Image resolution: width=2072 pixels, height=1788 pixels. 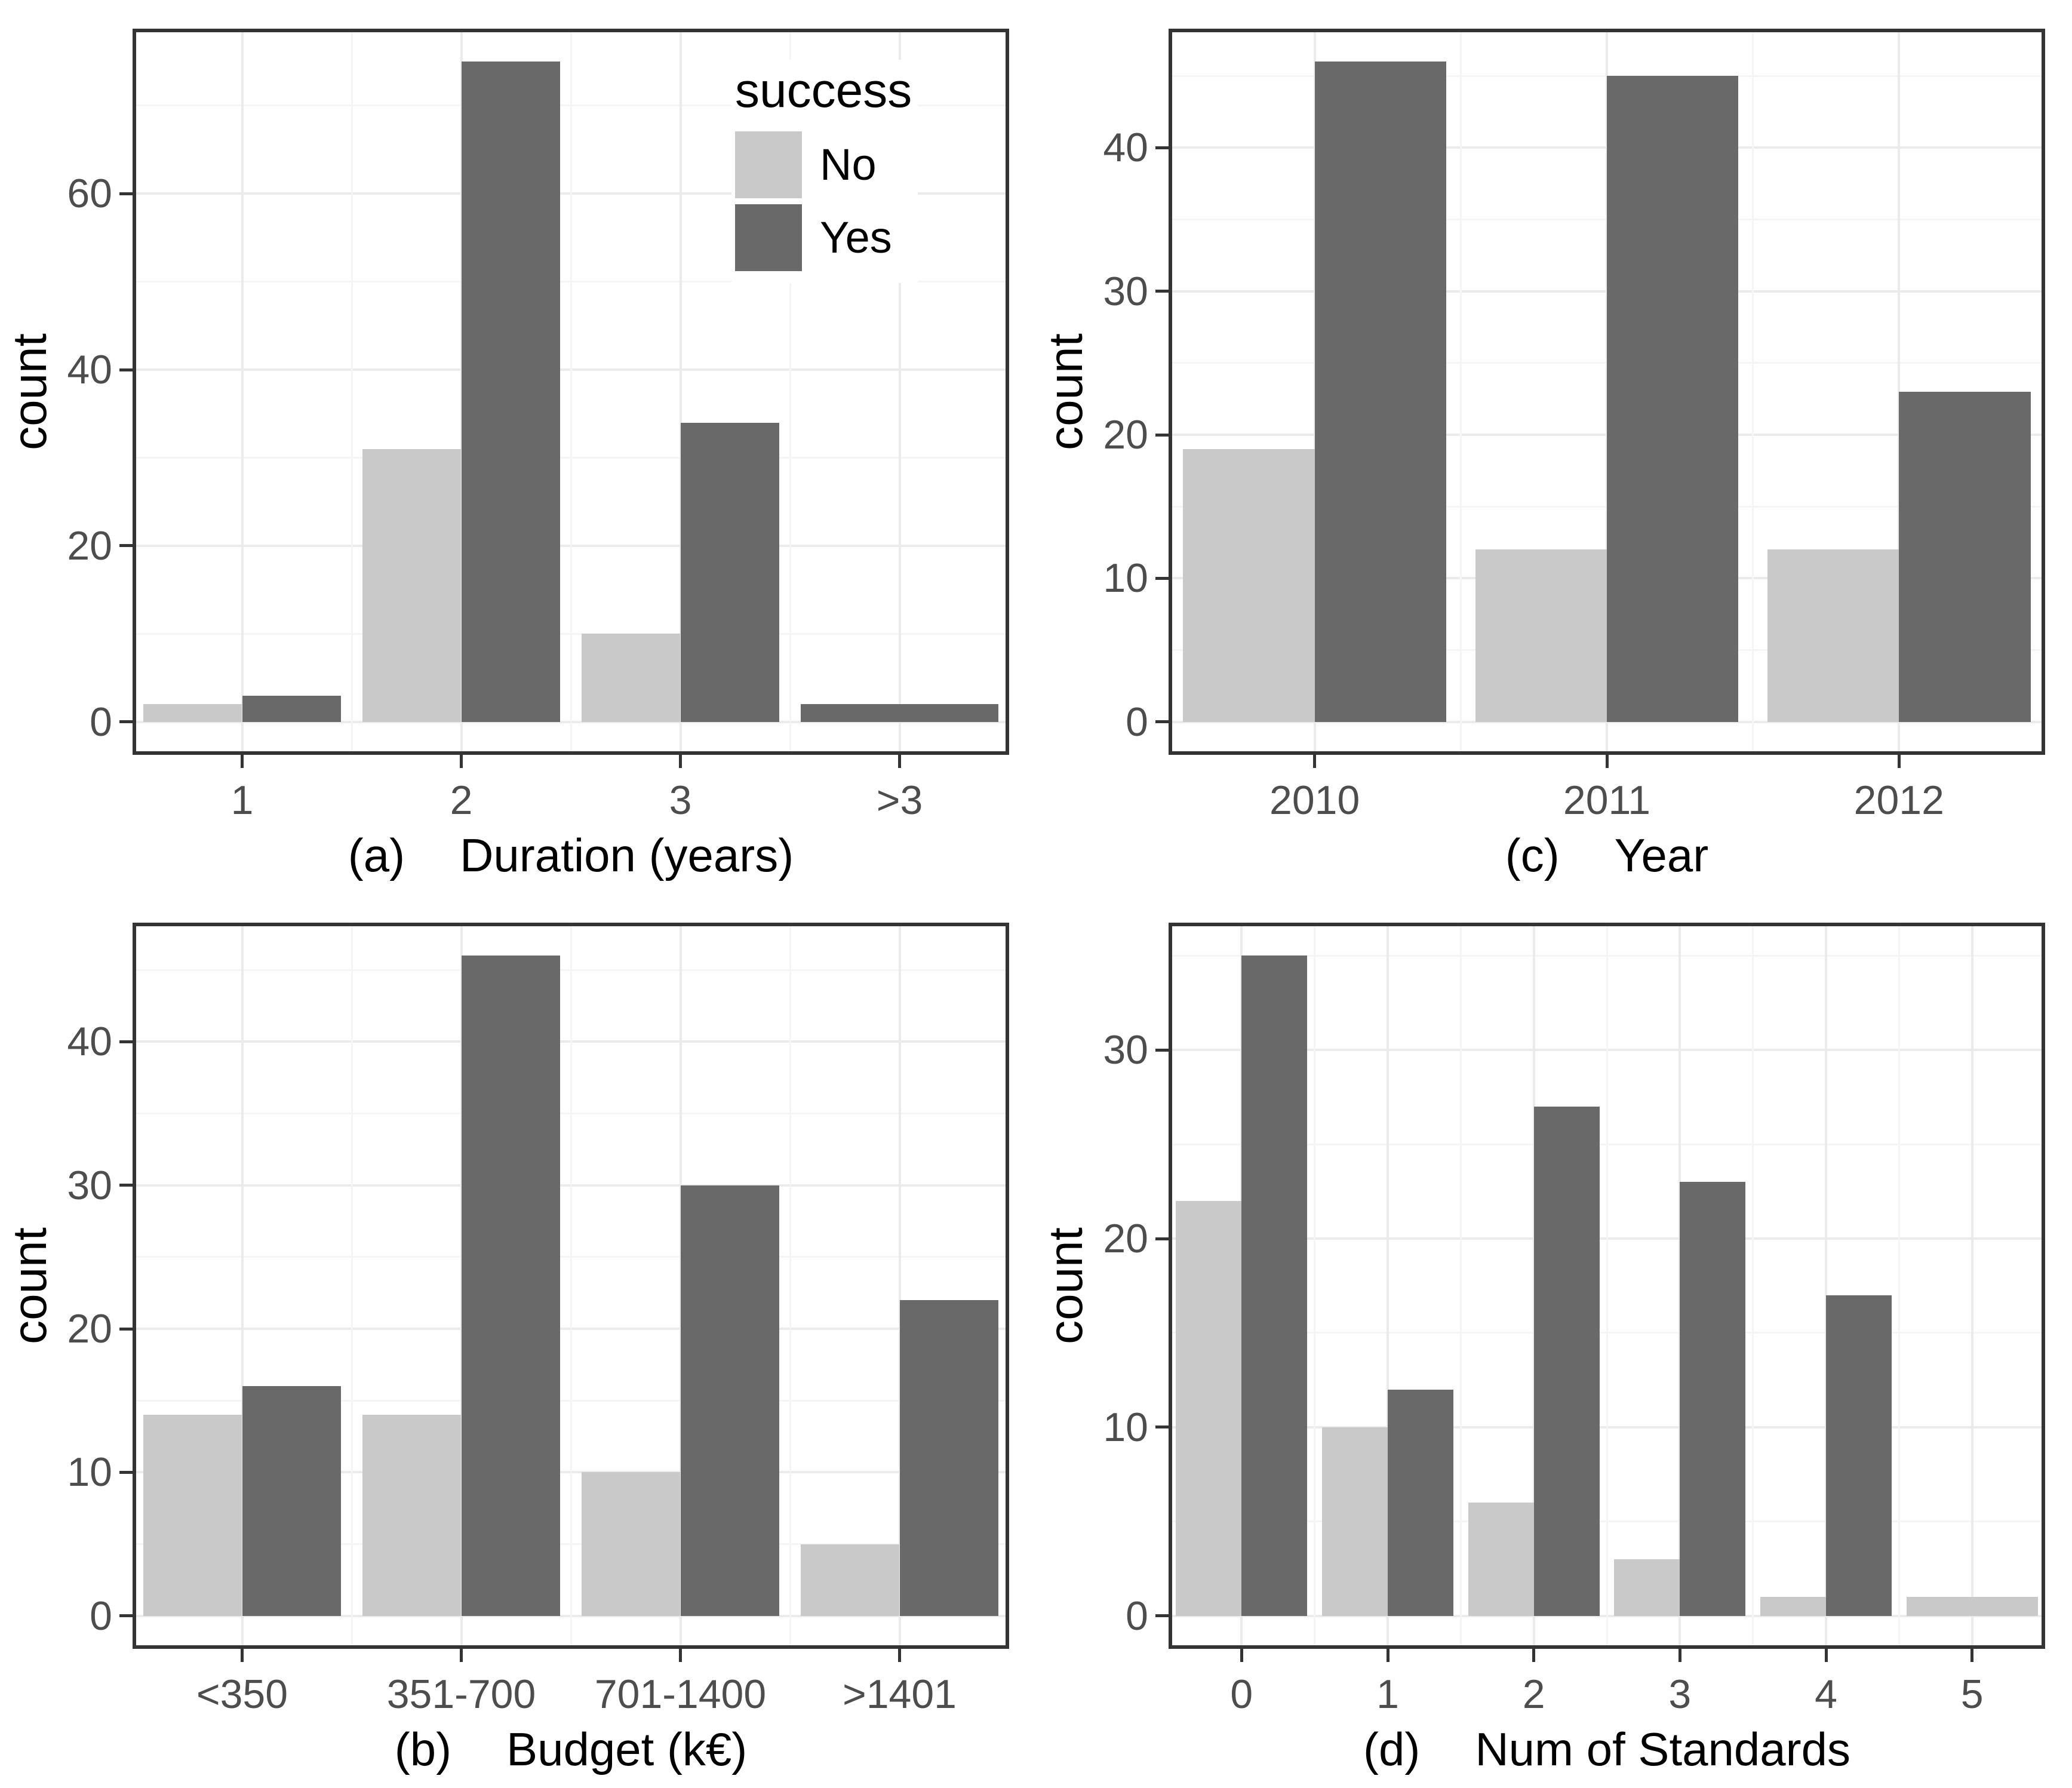 I want to click on panel-caption-prefix: (c), so click(x=1533, y=855).